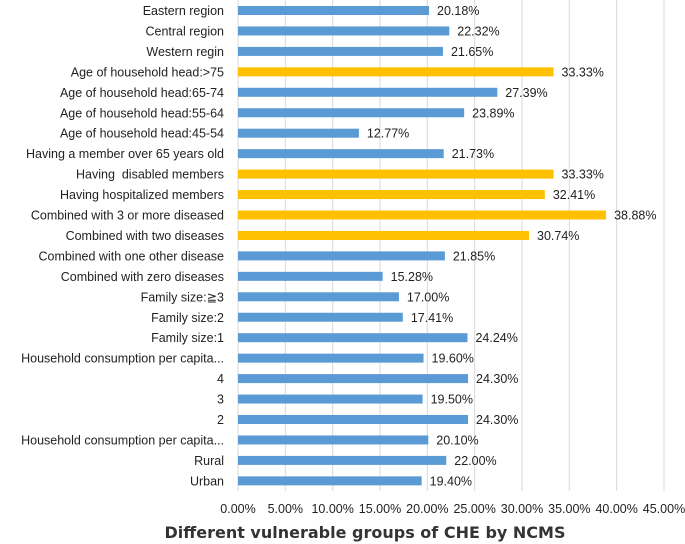 The width and height of the screenshot is (685, 544). Describe the element at coordinates (142, 134) in the screenshot. I see `category-label: Age of household head:45-54` at that location.